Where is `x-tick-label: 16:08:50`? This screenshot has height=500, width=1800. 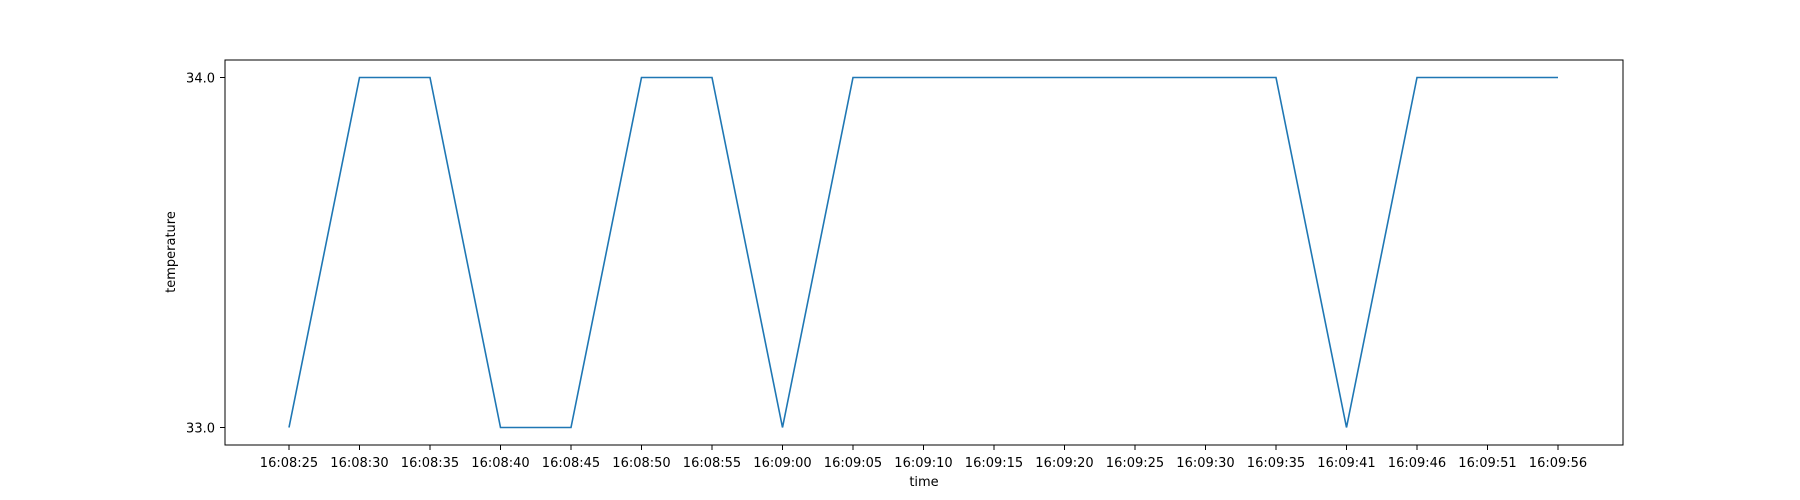 x-tick-label: 16:08:50 is located at coordinates (641, 463).